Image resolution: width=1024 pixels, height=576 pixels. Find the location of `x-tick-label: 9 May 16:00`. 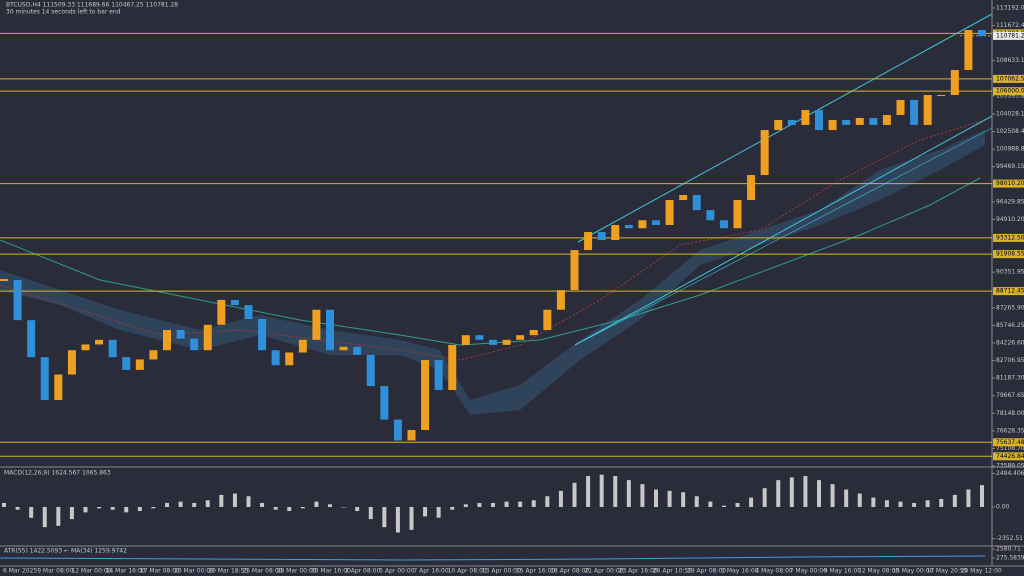

x-tick-label: 9 May 16:00 is located at coordinates (843, 571).